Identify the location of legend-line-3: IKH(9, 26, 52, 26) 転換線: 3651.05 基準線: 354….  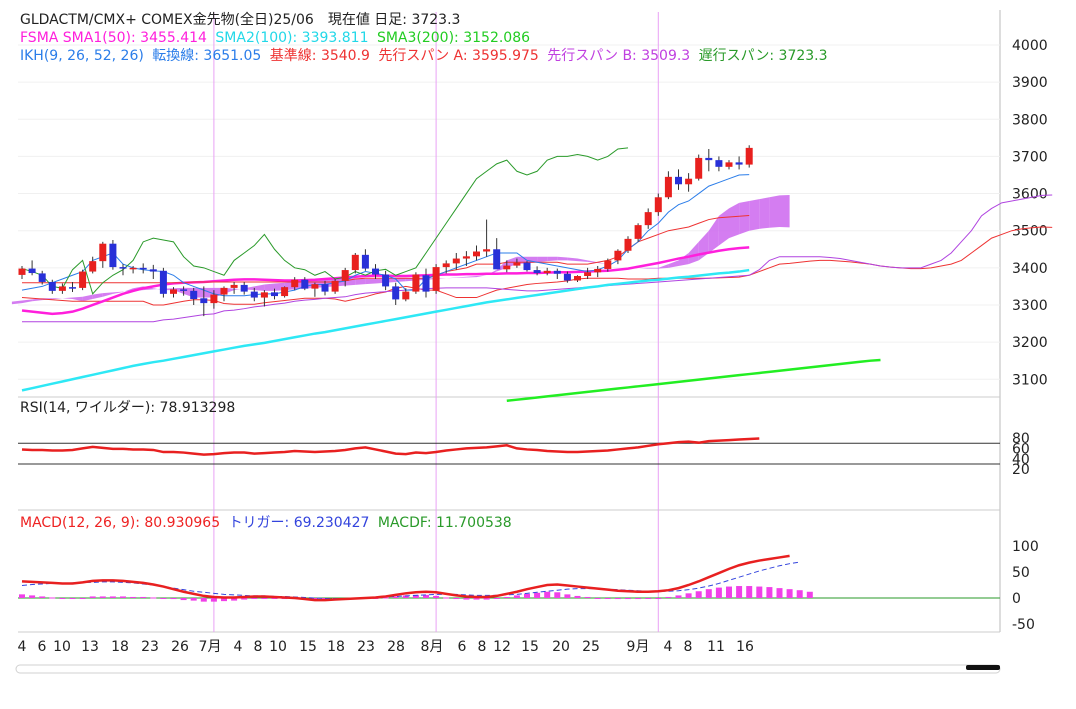
(426, 56).